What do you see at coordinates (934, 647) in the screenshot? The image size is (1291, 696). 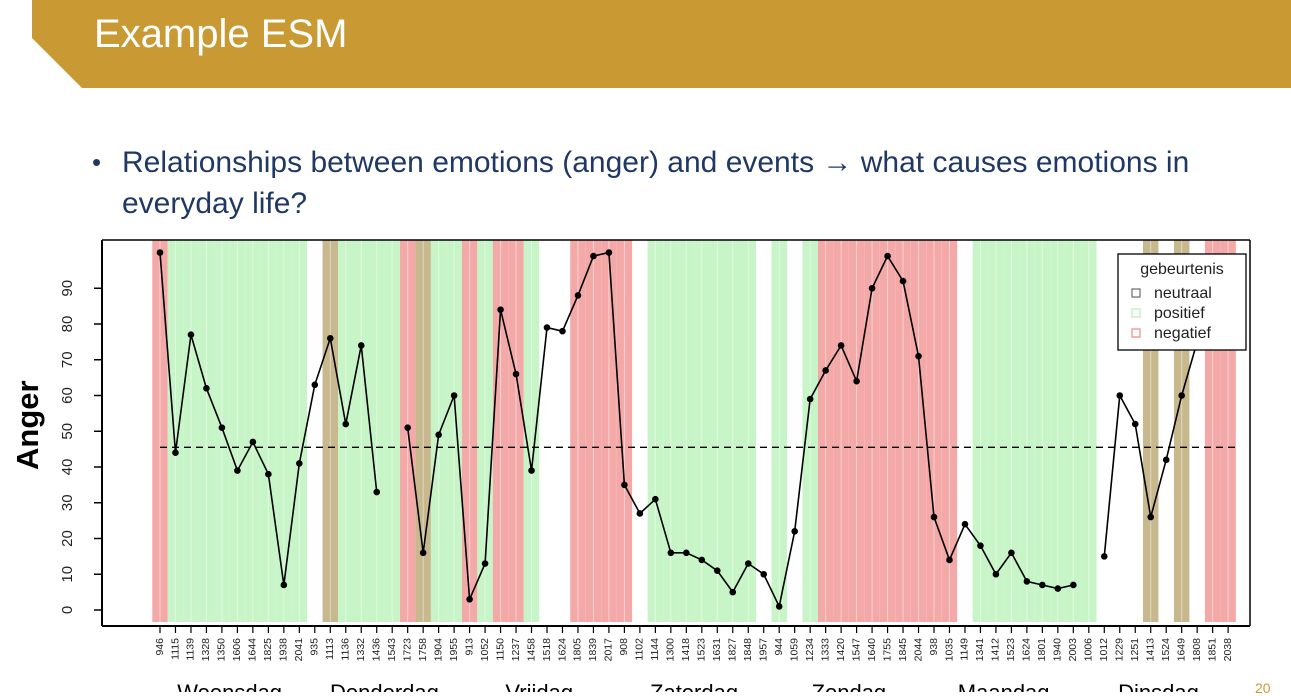 I see `x-tick-label: 938` at bounding box center [934, 647].